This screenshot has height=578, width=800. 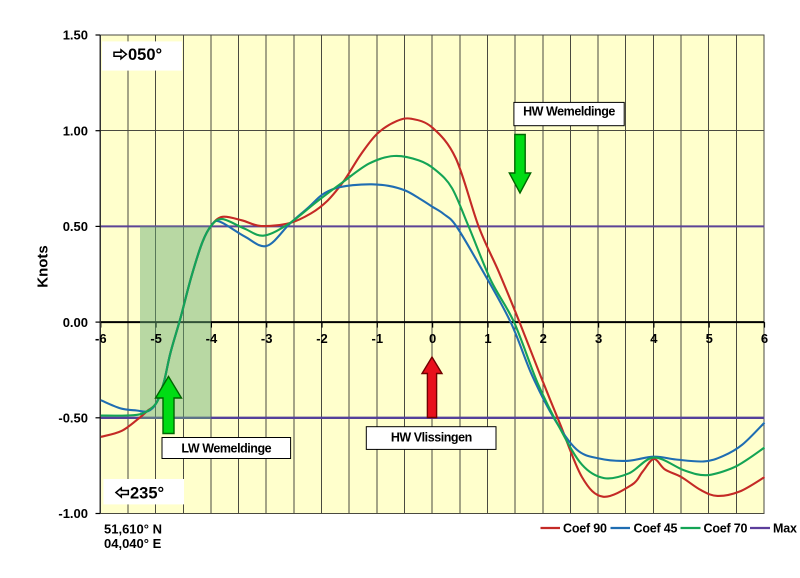 What do you see at coordinates (487, 338) in the screenshot?
I see `svg-text: 1` at bounding box center [487, 338].